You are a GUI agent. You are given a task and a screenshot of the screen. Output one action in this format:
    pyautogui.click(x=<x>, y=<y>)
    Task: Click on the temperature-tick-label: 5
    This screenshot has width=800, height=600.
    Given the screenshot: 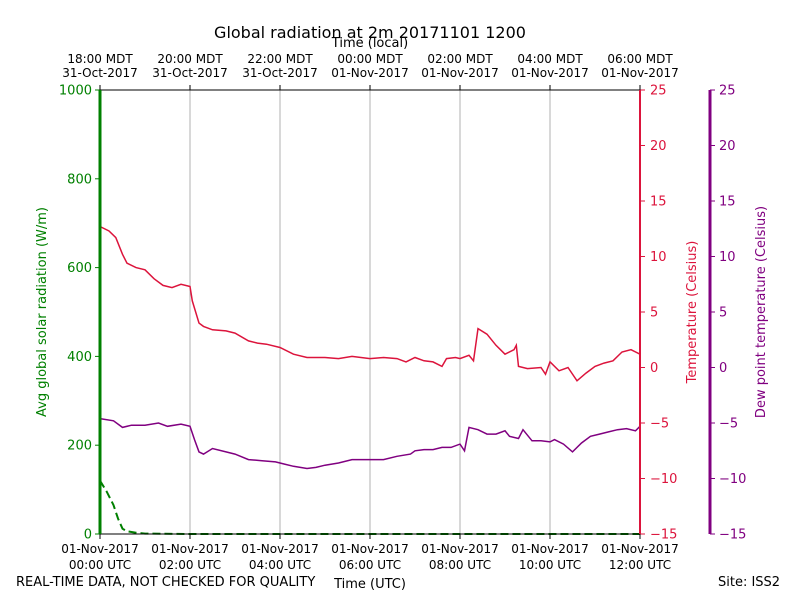 What is the action you would take?
    pyautogui.click(x=654, y=313)
    